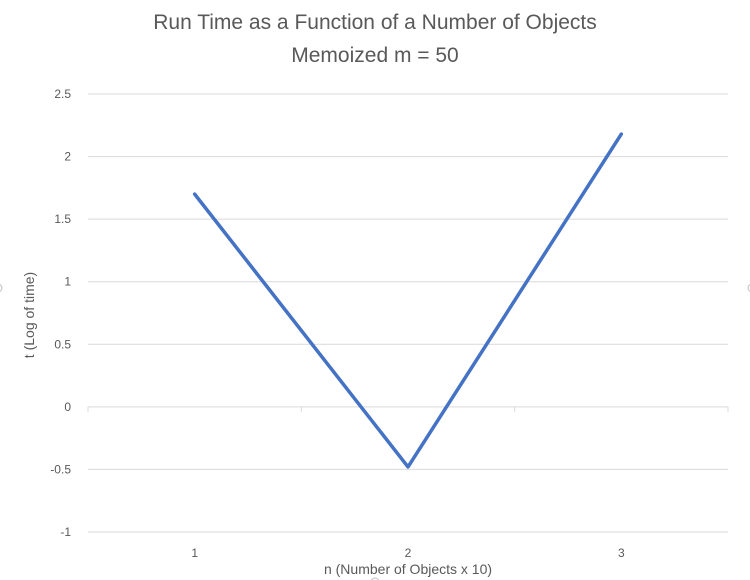 This screenshot has width=750, height=580. What do you see at coordinates (67, 282) in the screenshot?
I see `y-tick-label: 1` at bounding box center [67, 282].